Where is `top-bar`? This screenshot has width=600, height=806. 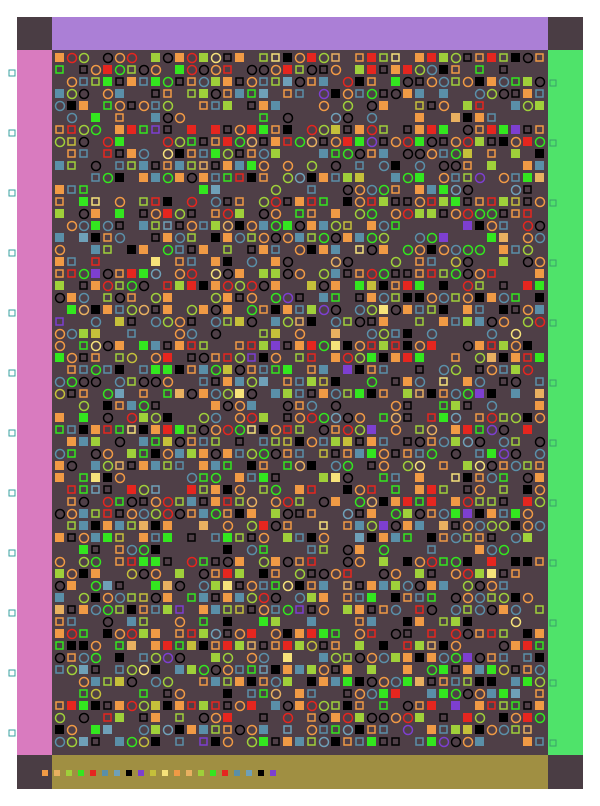
top-bar is located at coordinates (300, 33).